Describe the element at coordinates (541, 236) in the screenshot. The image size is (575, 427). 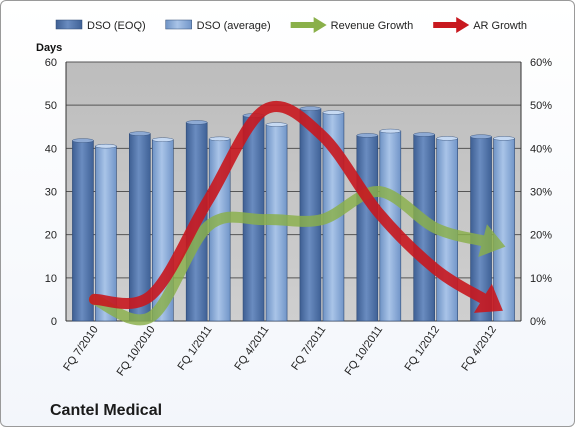
I see `y2-tick-label: 20%` at that location.